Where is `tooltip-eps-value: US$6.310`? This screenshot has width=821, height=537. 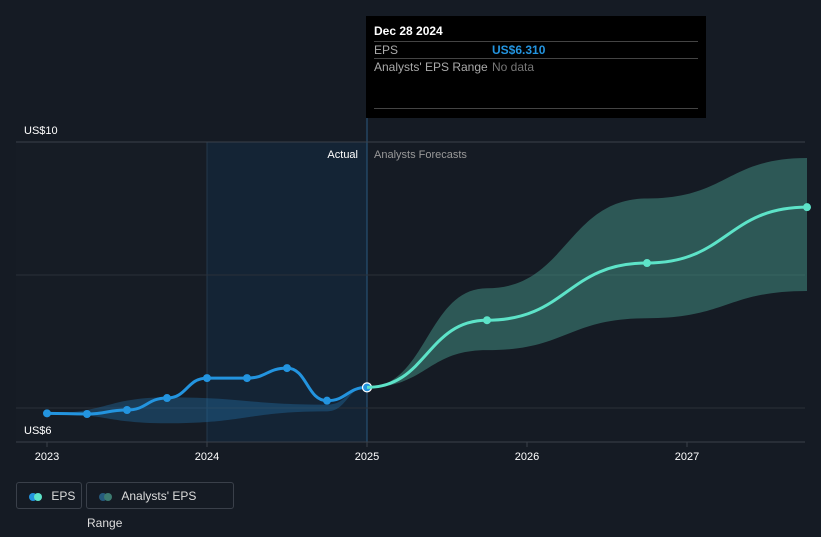 tooltip-eps-value: US$6.310 is located at coordinates (519, 50).